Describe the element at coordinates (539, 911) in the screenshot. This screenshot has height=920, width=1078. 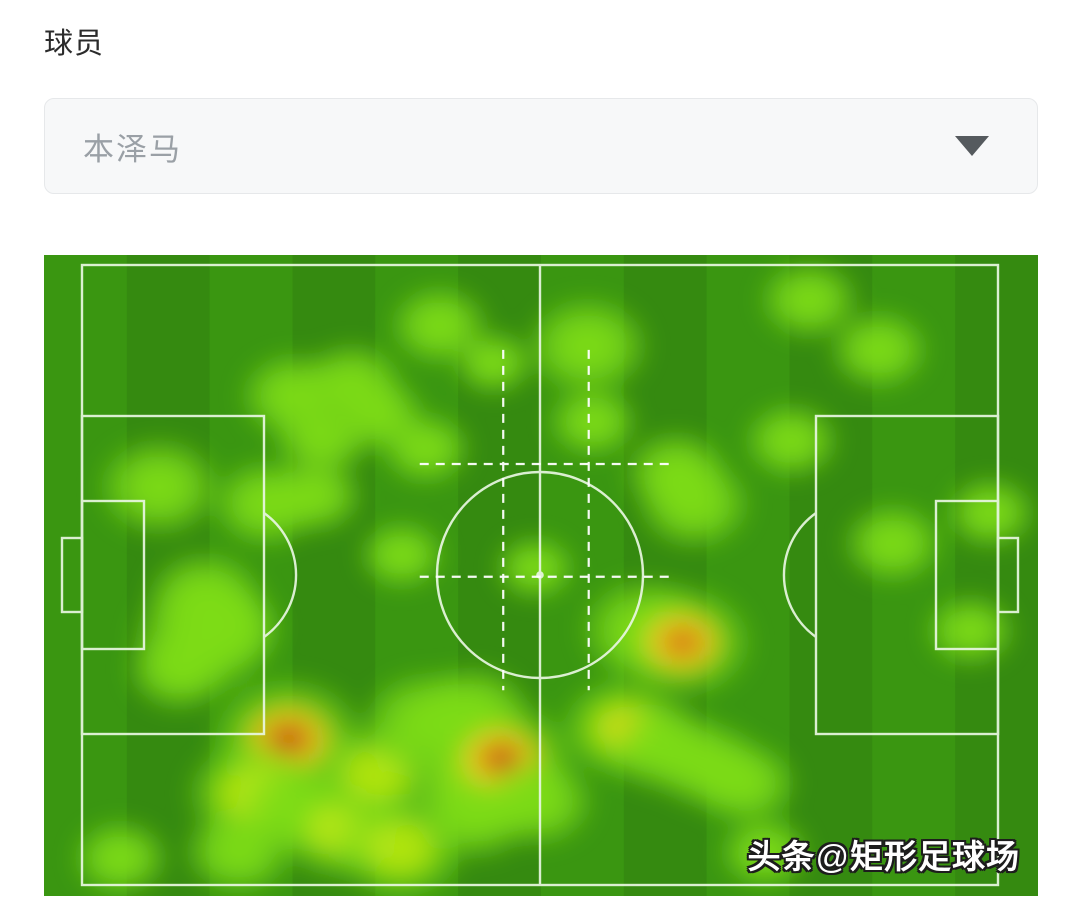
I see `clipped-text-row-bottom` at that location.